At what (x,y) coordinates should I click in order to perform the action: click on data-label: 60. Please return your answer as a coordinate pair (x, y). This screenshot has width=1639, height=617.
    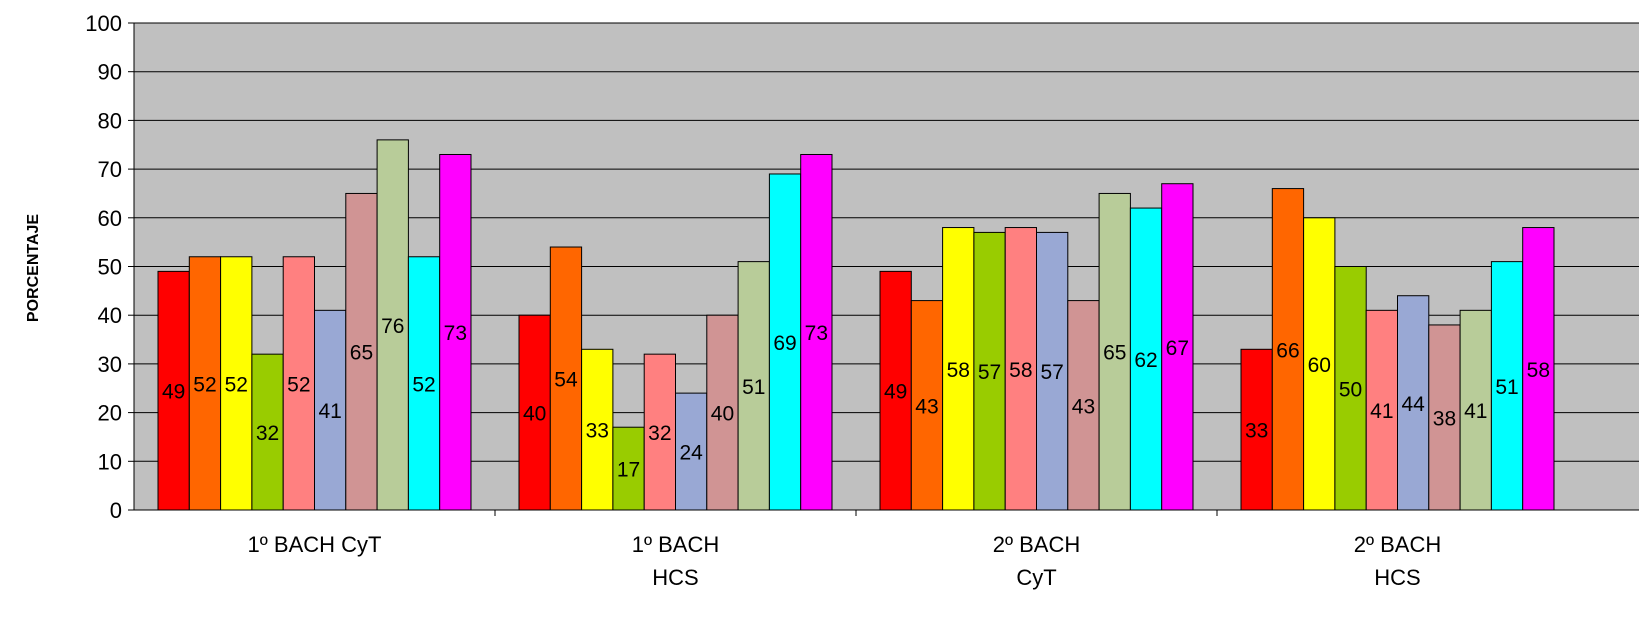
    Looking at the image, I should click on (1319, 365).